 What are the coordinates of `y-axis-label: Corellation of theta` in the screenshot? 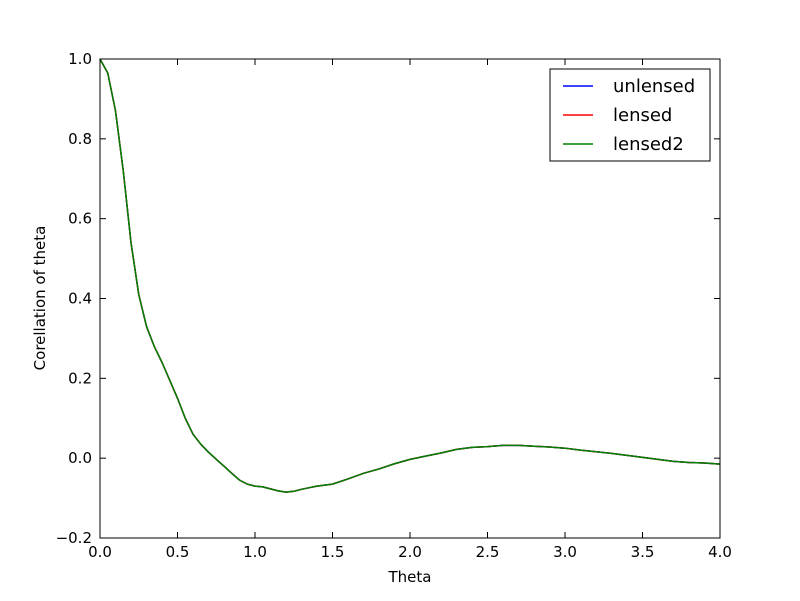 It's located at (40, 298).